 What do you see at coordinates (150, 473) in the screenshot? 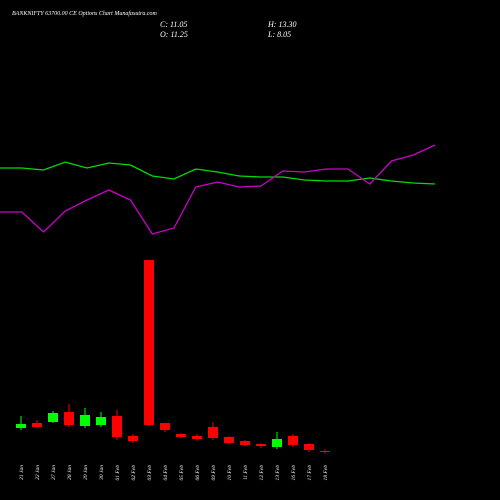
I see `x-tick-label: 03 Feb` at bounding box center [150, 473].